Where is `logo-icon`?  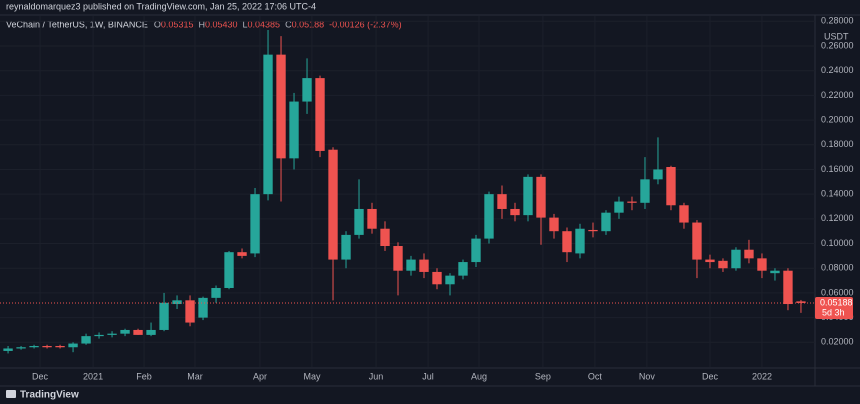
logo-icon is located at coordinates (11, 394).